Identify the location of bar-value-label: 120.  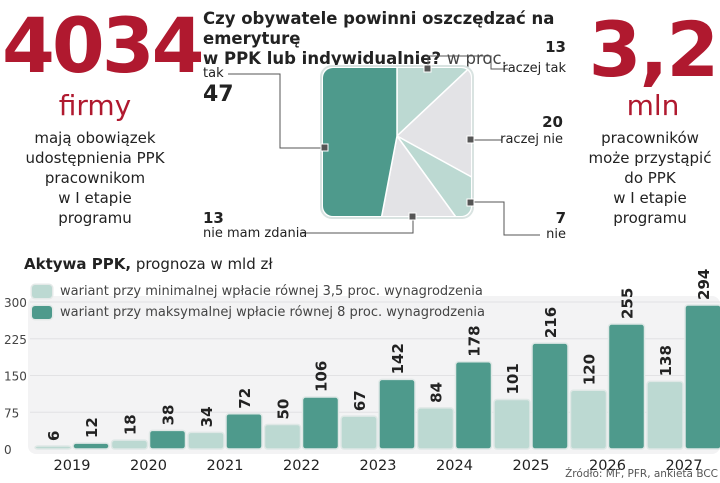
(590, 369).